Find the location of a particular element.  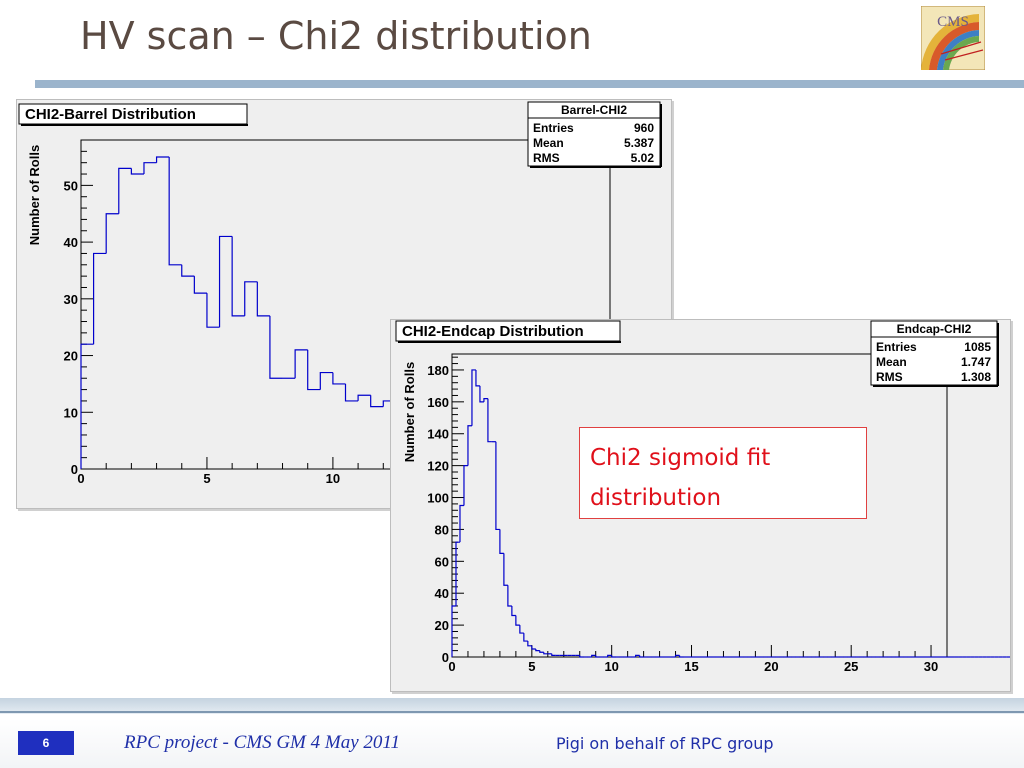

footer-rule is located at coordinates (512, 712).